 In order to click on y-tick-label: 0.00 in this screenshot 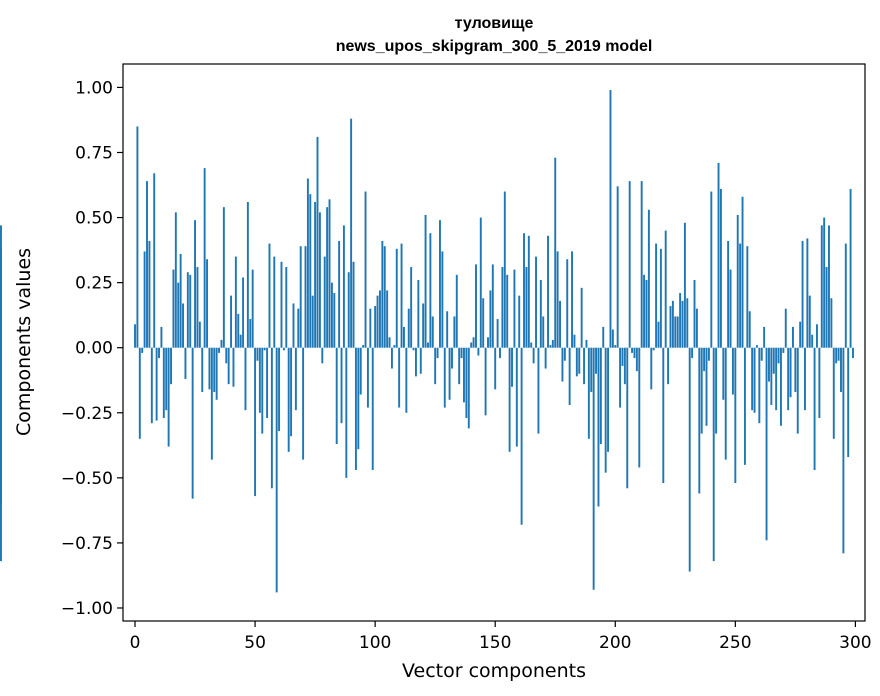, I will do `click(94, 349)`.